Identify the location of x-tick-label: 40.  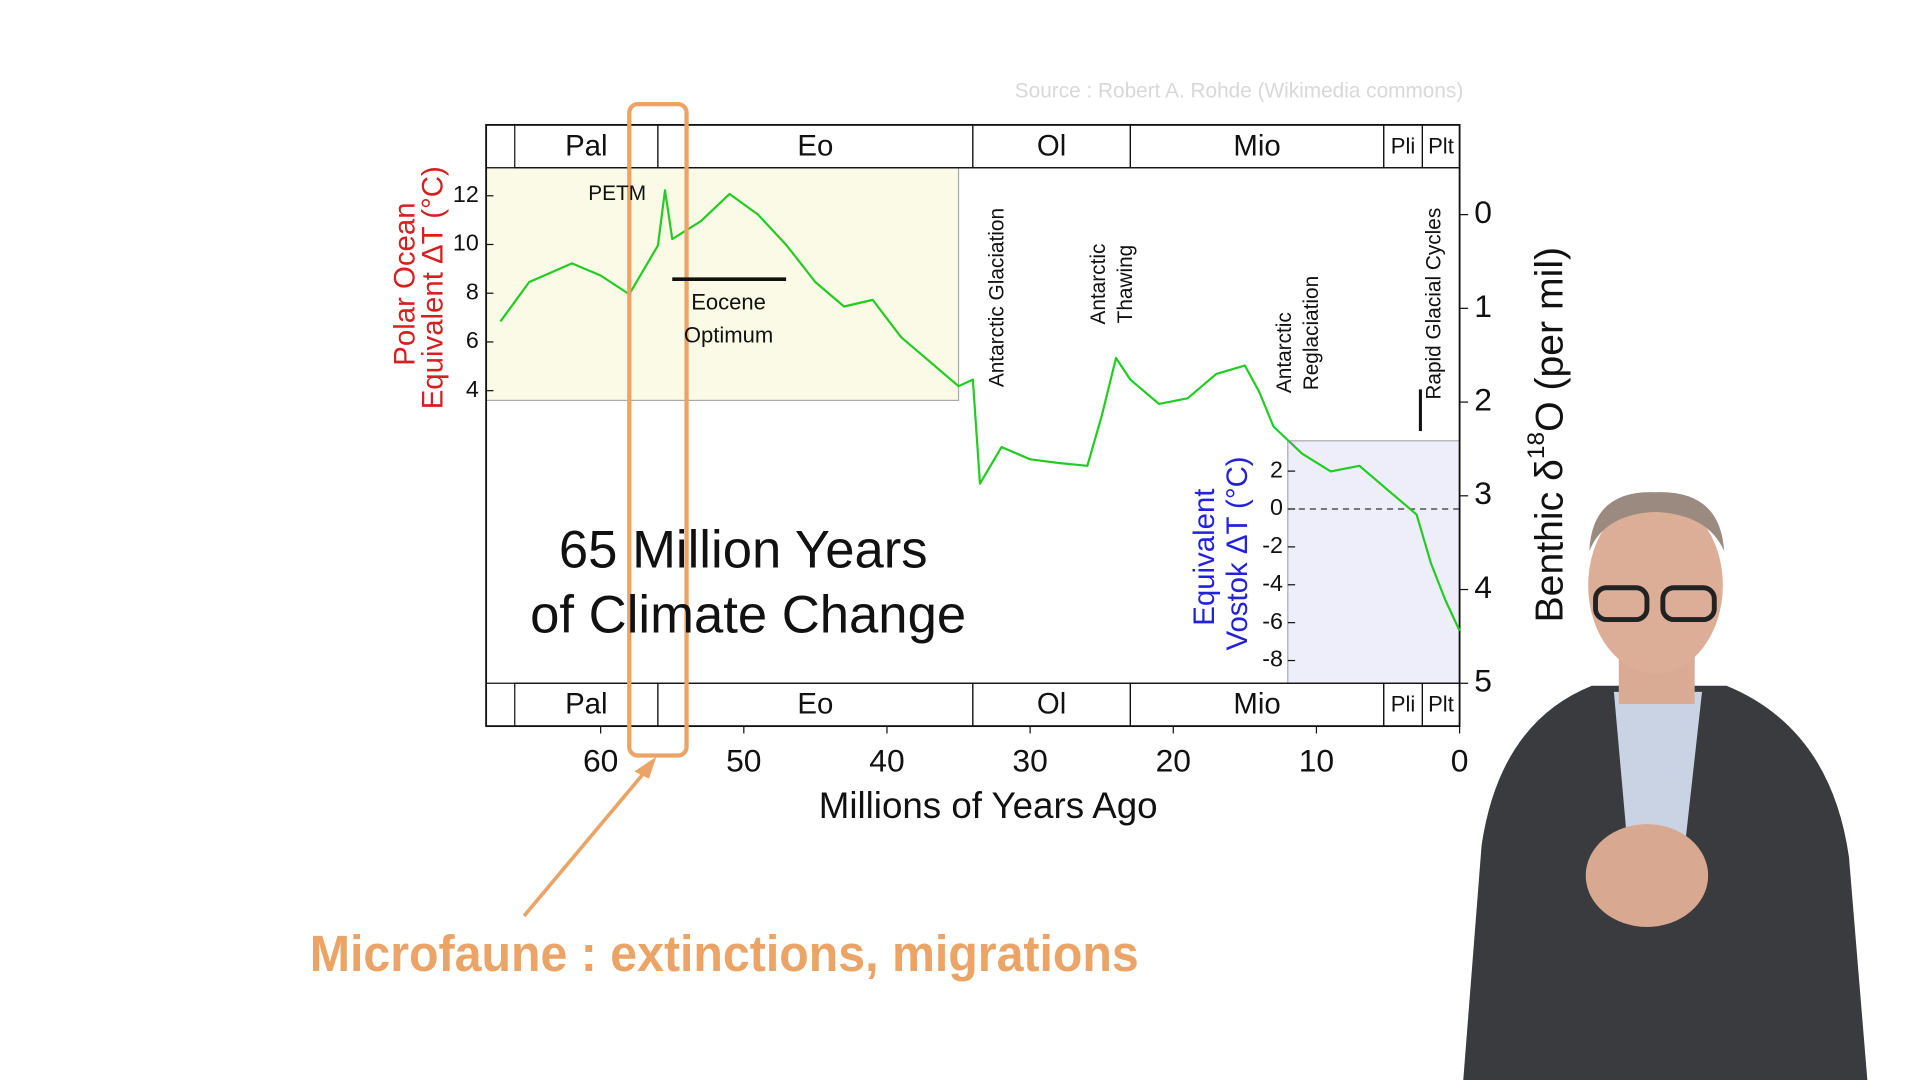
(886, 760).